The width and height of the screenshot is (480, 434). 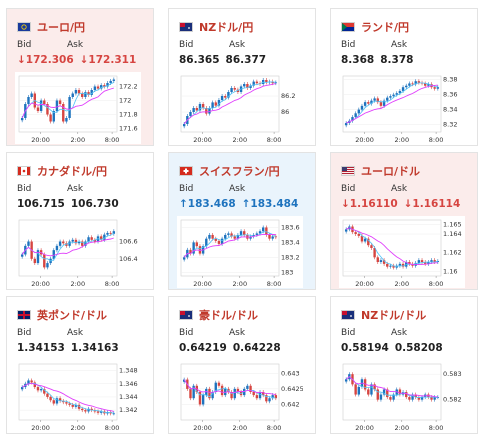 I want to click on pair-title: NZドル/ドル, so click(x=383, y=315).